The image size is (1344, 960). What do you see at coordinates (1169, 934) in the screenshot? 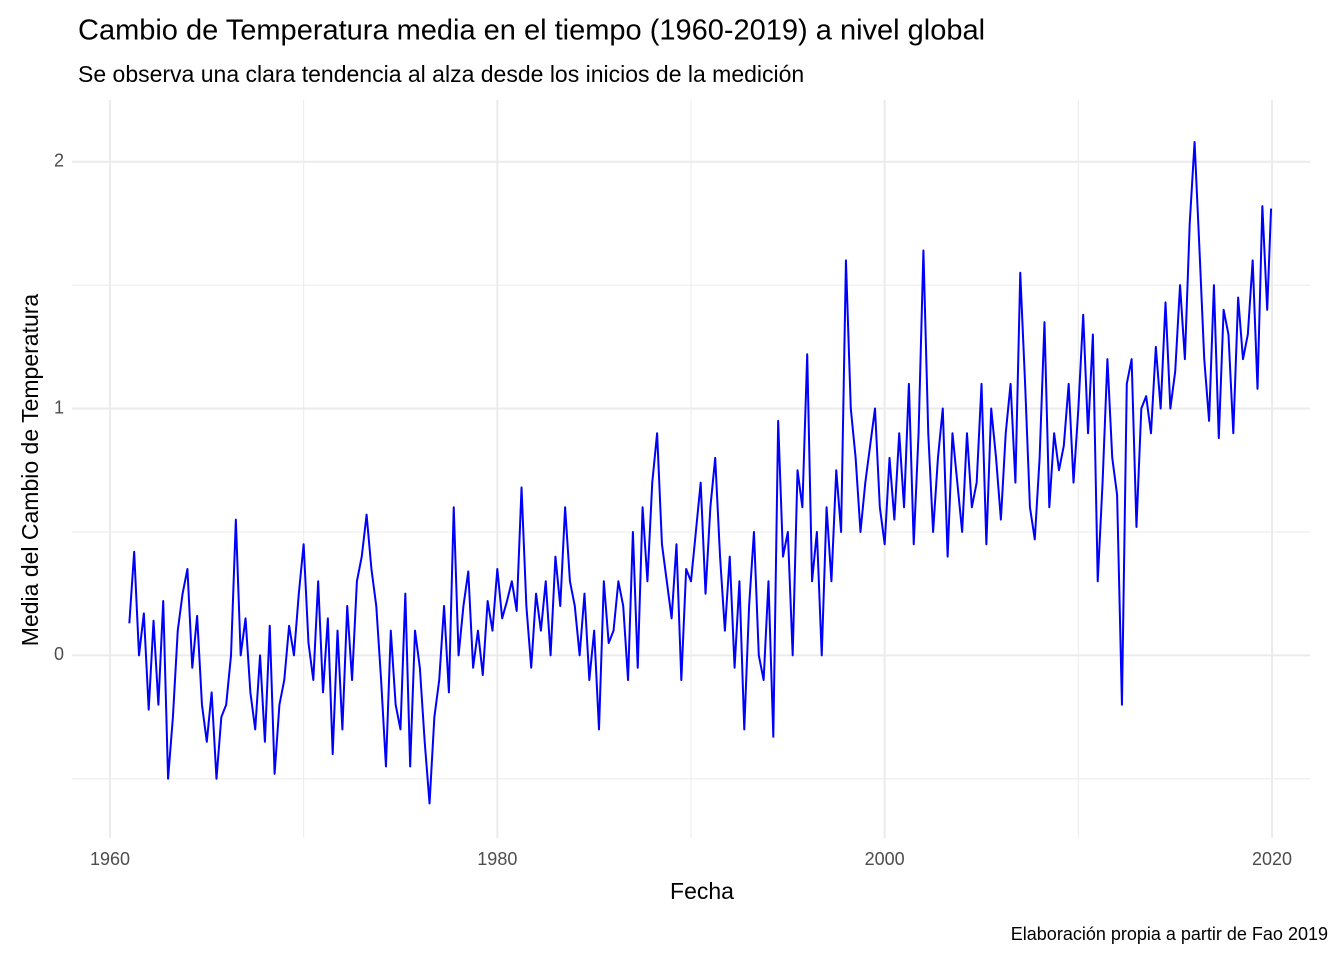
I see `caption: Elaboración propia a partir de Fao 2019` at bounding box center [1169, 934].